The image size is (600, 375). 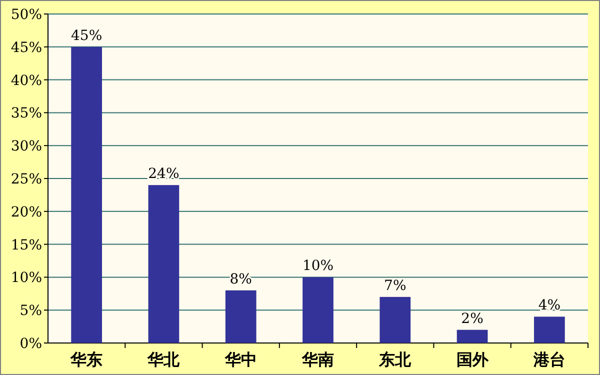 What do you see at coordinates (472, 318) in the screenshot?
I see `data-label: 2%` at bounding box center [472, 318].